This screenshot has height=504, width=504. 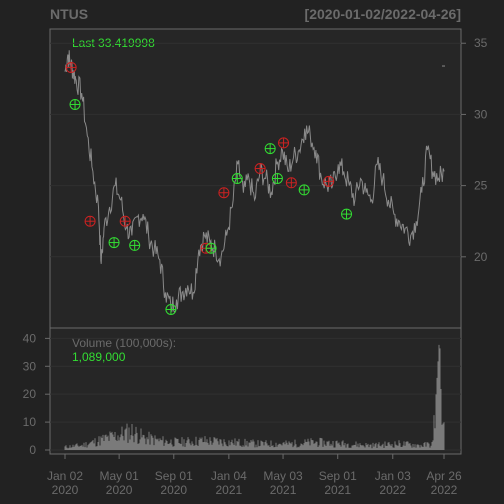 What do you see at coordinates (383, 14) in the screenshot?
I see `date-range-title: [2020-01-02/2022-04-26]` at bounding box center [383, 14].